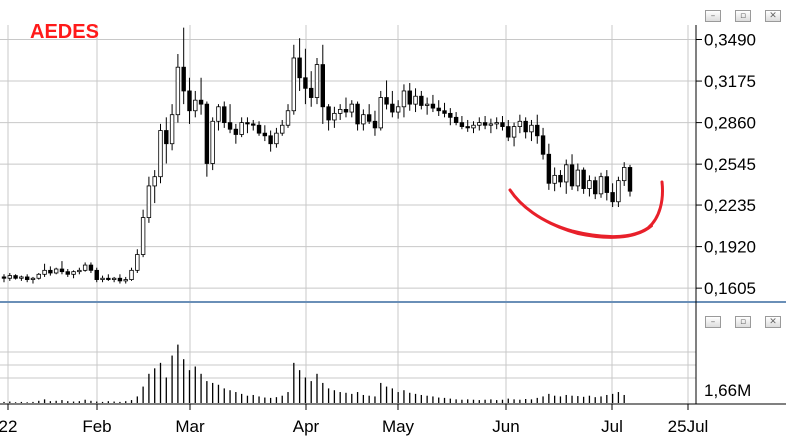  I want to click on x-tick-label: 22, so click(8, 426).